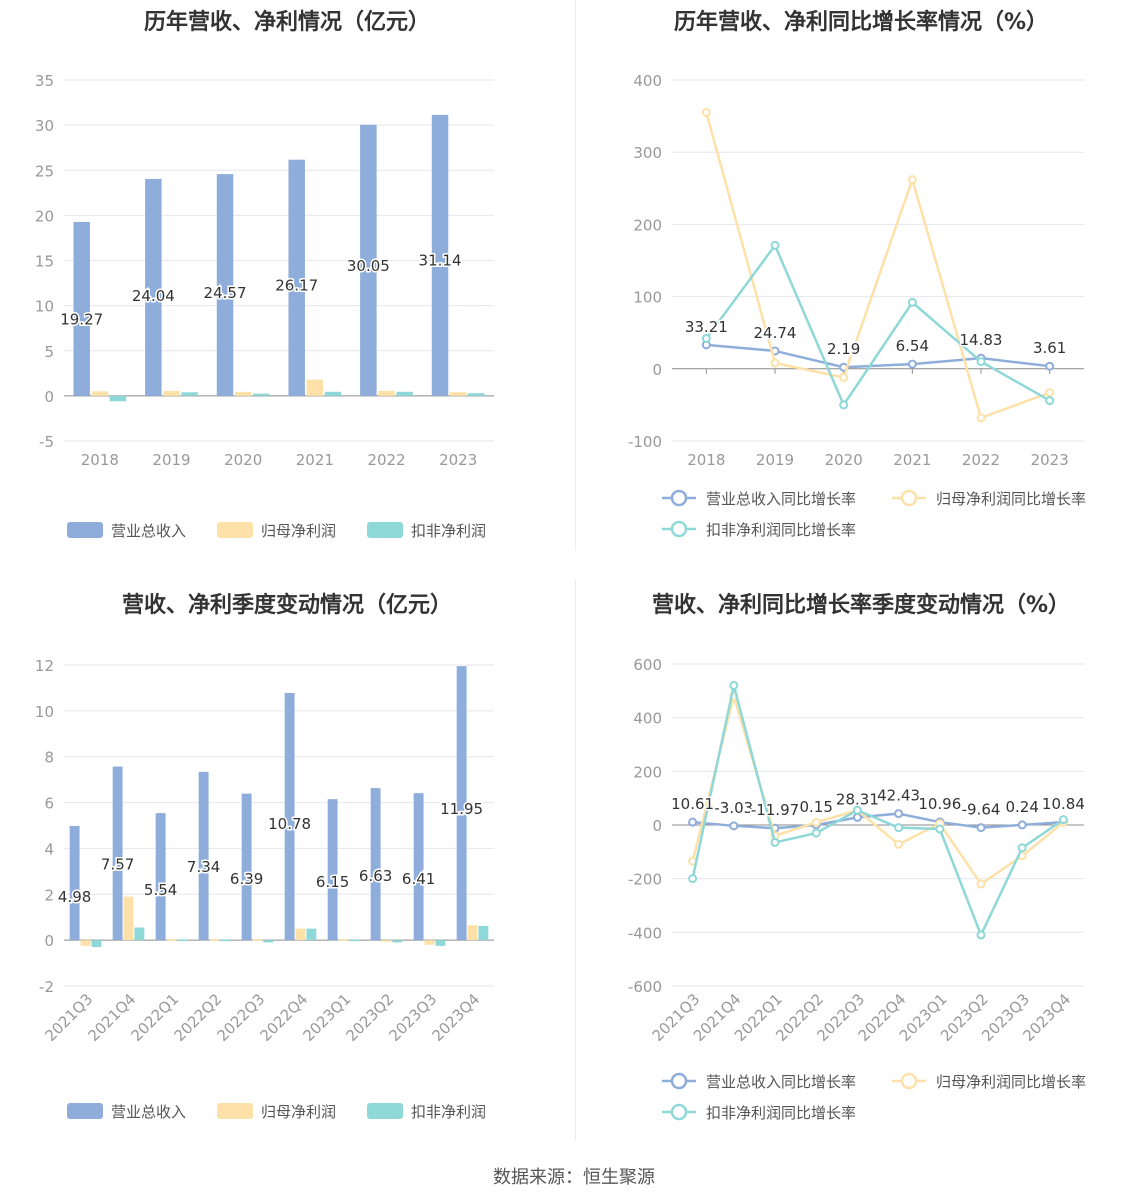  Describe the element at coordinates (456, 1017) in the screenshot. I see `x-tick-label: 2023Q4` at that location.